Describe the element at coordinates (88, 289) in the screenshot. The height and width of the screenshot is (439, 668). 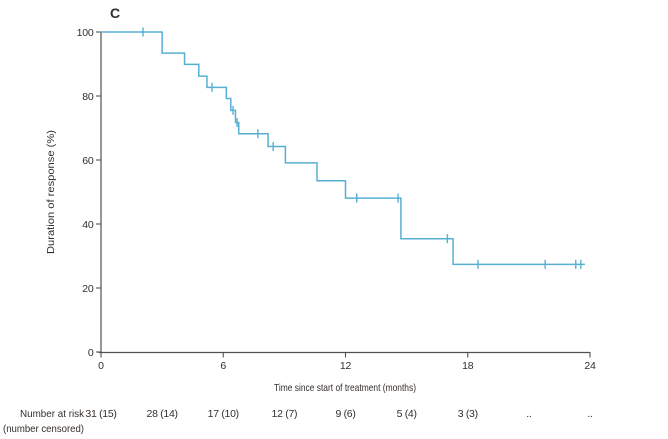
I see `y-tick-label: 20` at that location.